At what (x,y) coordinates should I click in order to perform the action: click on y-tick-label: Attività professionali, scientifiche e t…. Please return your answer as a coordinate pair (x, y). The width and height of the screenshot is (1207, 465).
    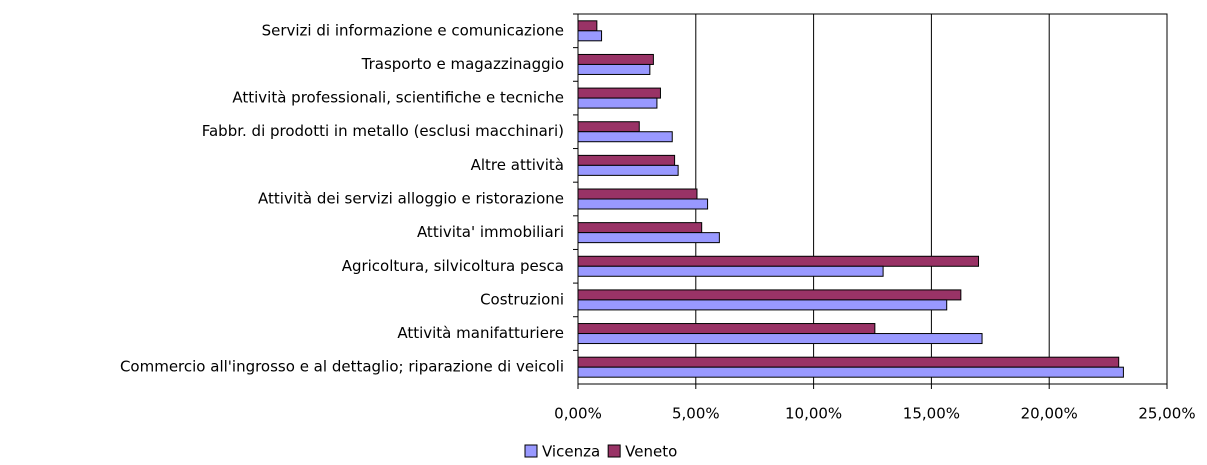
    Looking at the image, I should click on (398, 98).